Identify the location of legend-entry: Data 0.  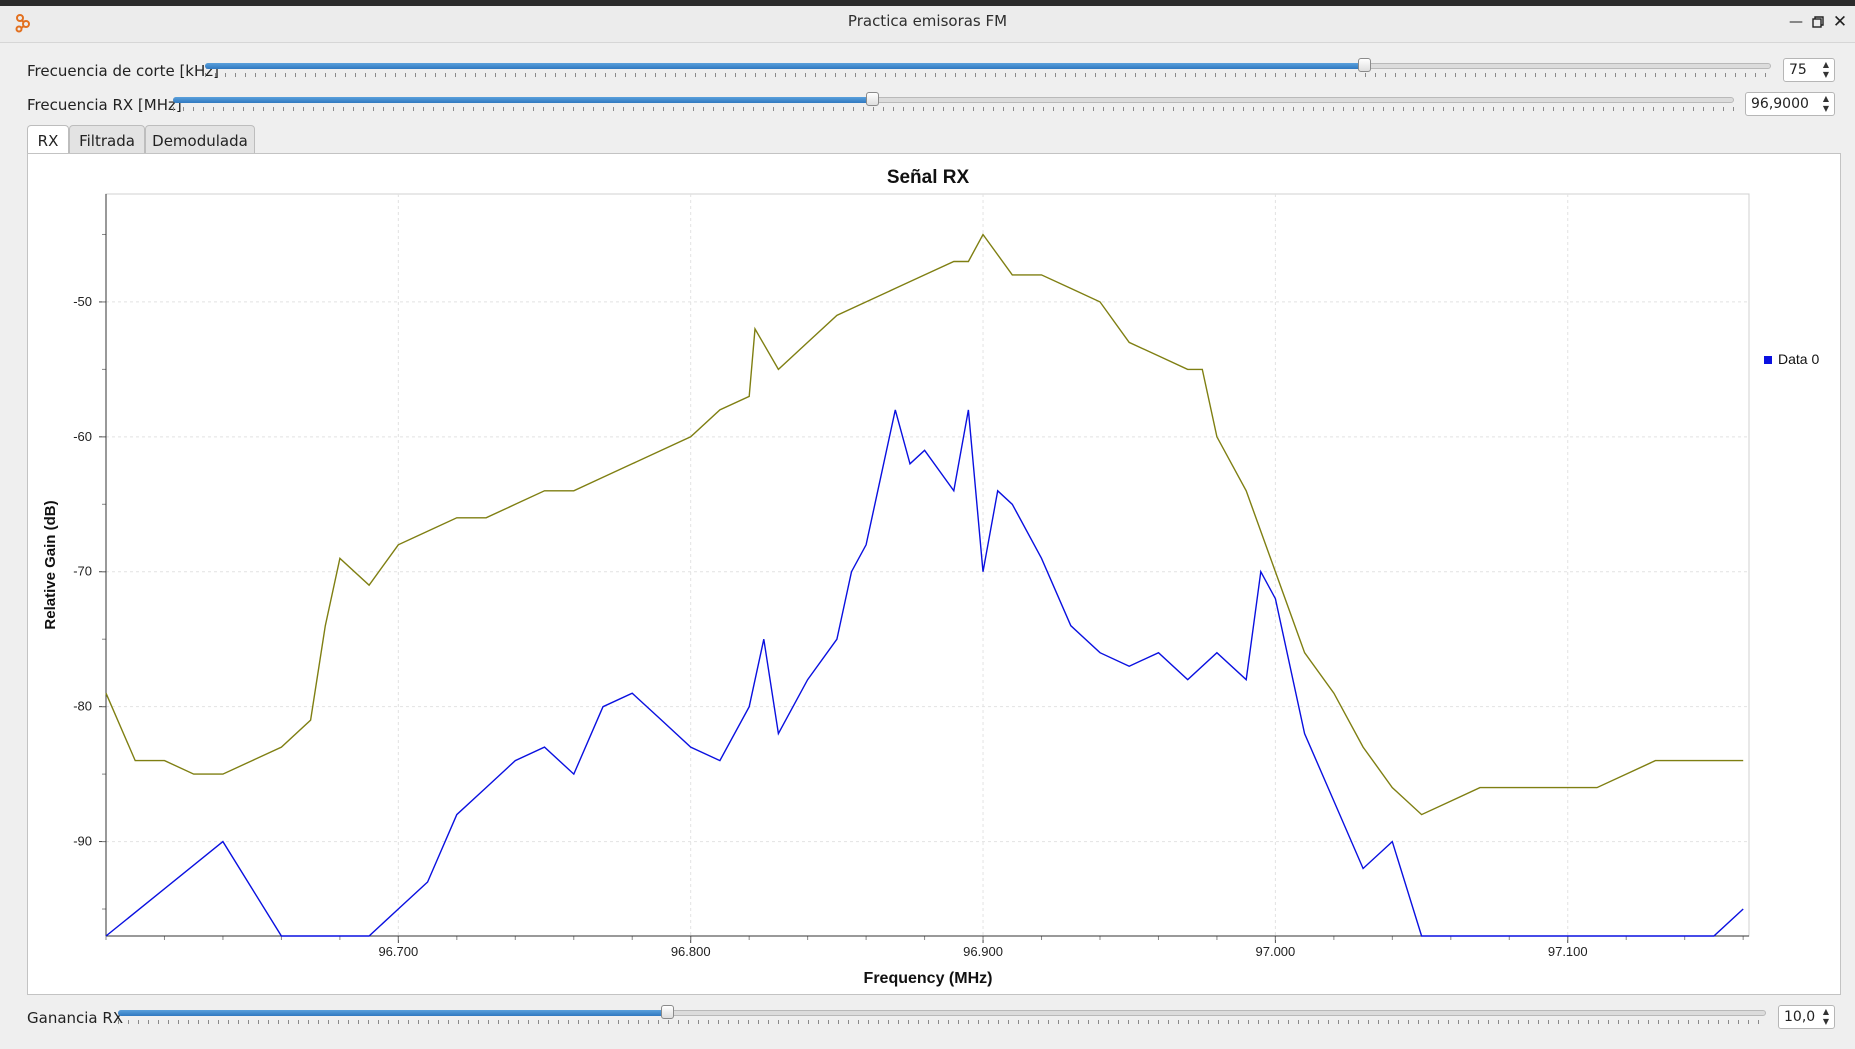
(1798, 359).